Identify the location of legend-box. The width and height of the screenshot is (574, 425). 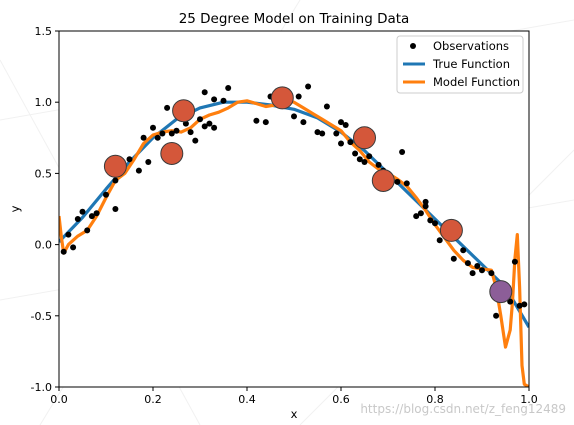
(460, 64).